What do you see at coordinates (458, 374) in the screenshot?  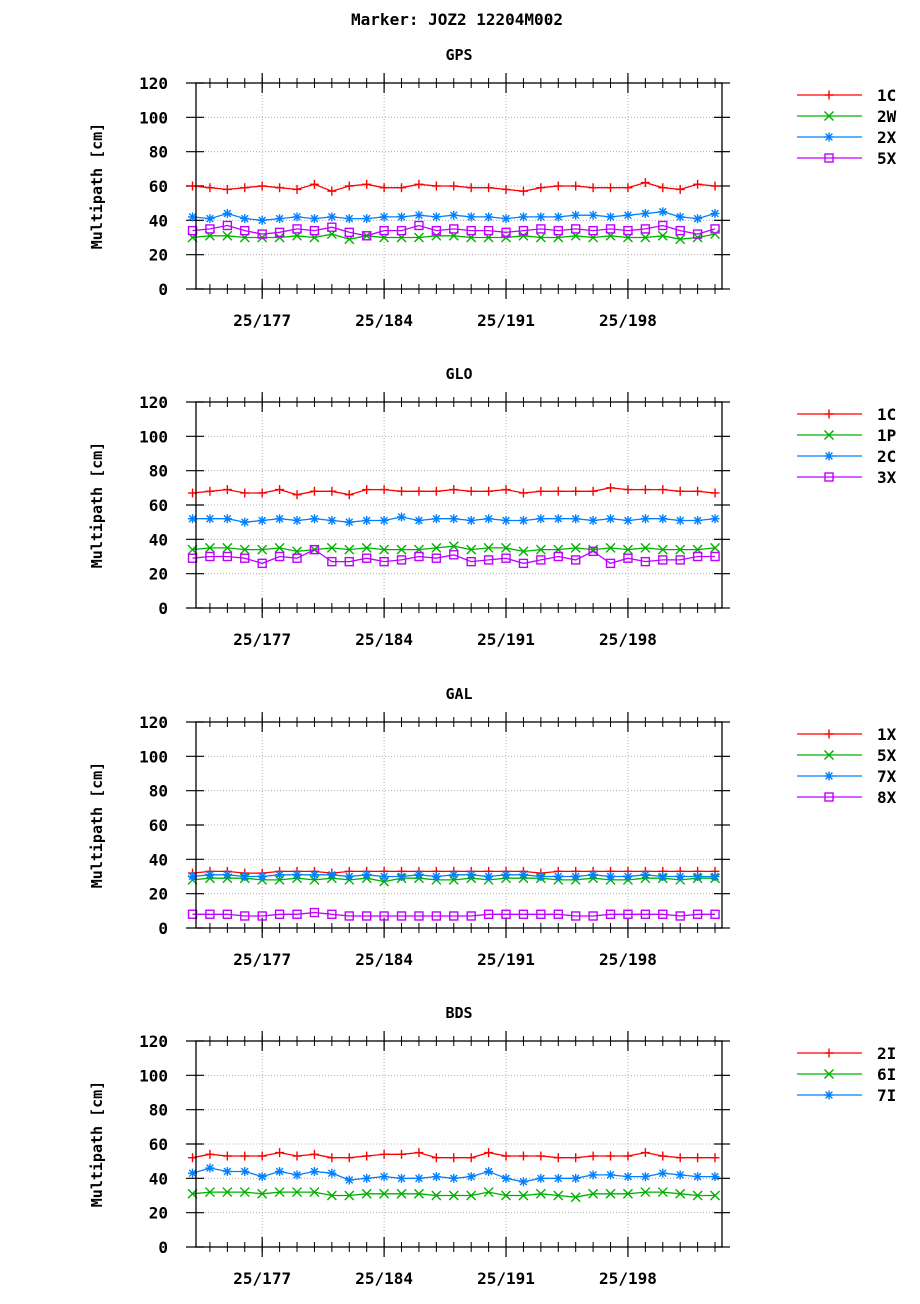 I see `chart-title: GLO` at bounding box center [458, 374].